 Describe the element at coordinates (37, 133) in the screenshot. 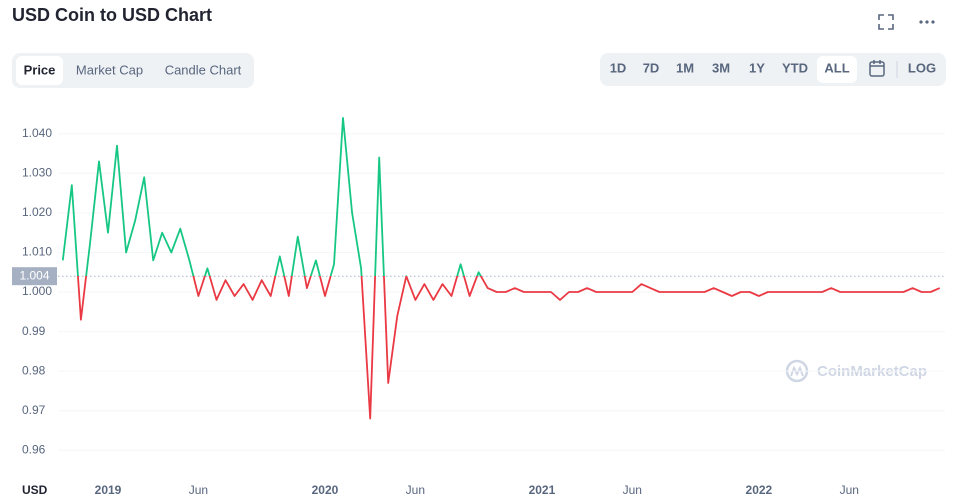

I see `y-tick-label: 1.040` at that location.